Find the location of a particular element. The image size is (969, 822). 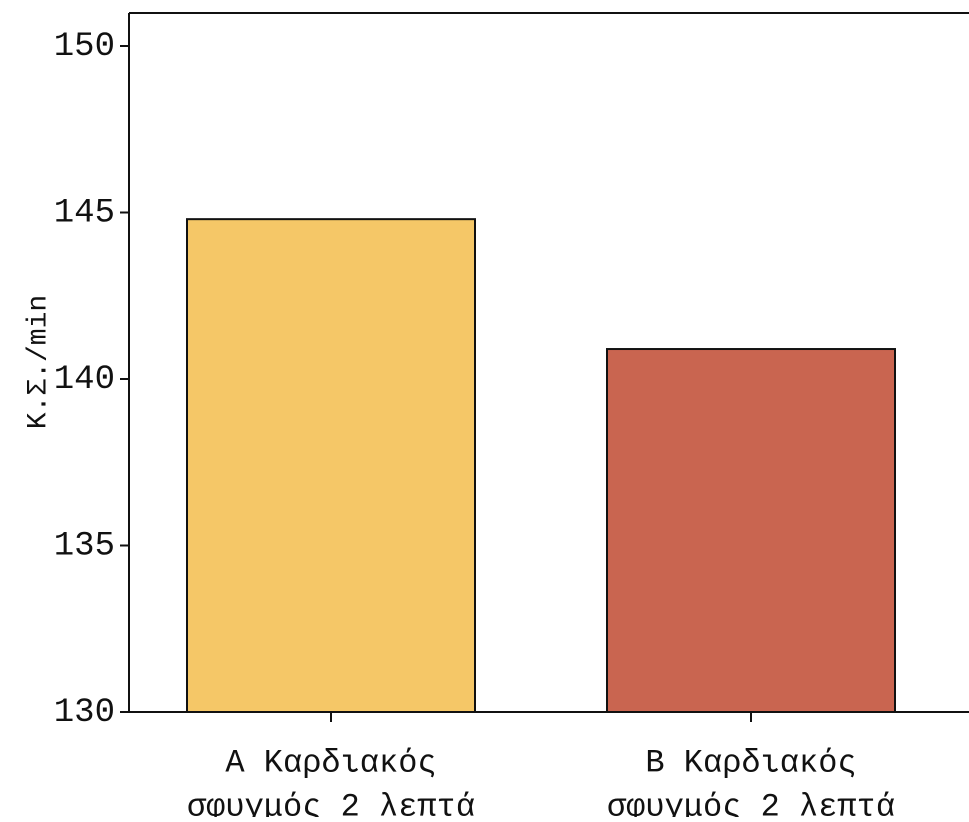

y-tick-label: 145 is located at coordinates (84, 213).